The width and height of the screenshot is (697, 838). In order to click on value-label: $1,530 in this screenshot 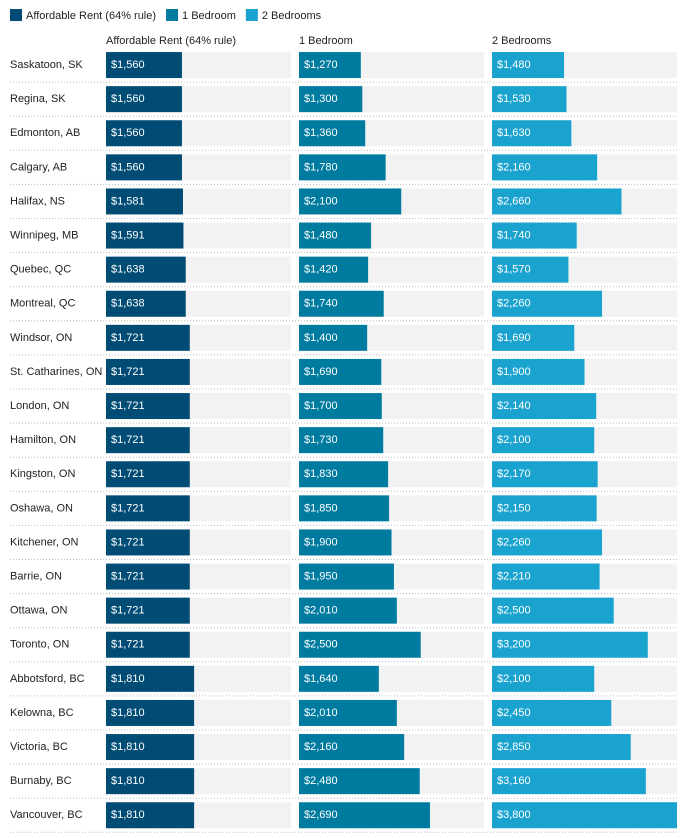, I will do `click(514, 99)`.